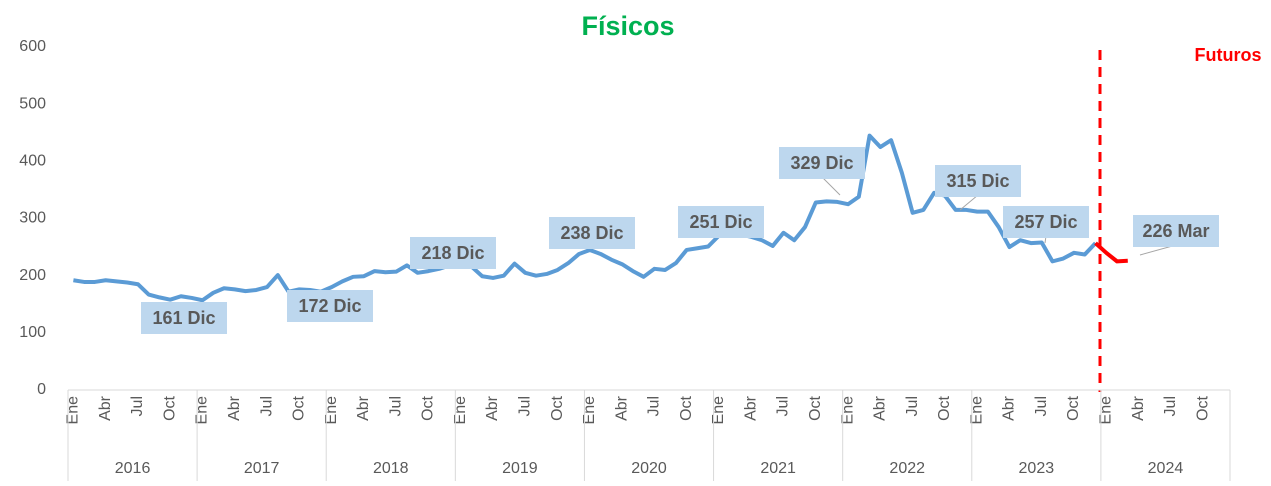  What do you see at coordinates (907, 468) in the screenshot?
I see `year-label: 2022` at bounding box center [907, 468].